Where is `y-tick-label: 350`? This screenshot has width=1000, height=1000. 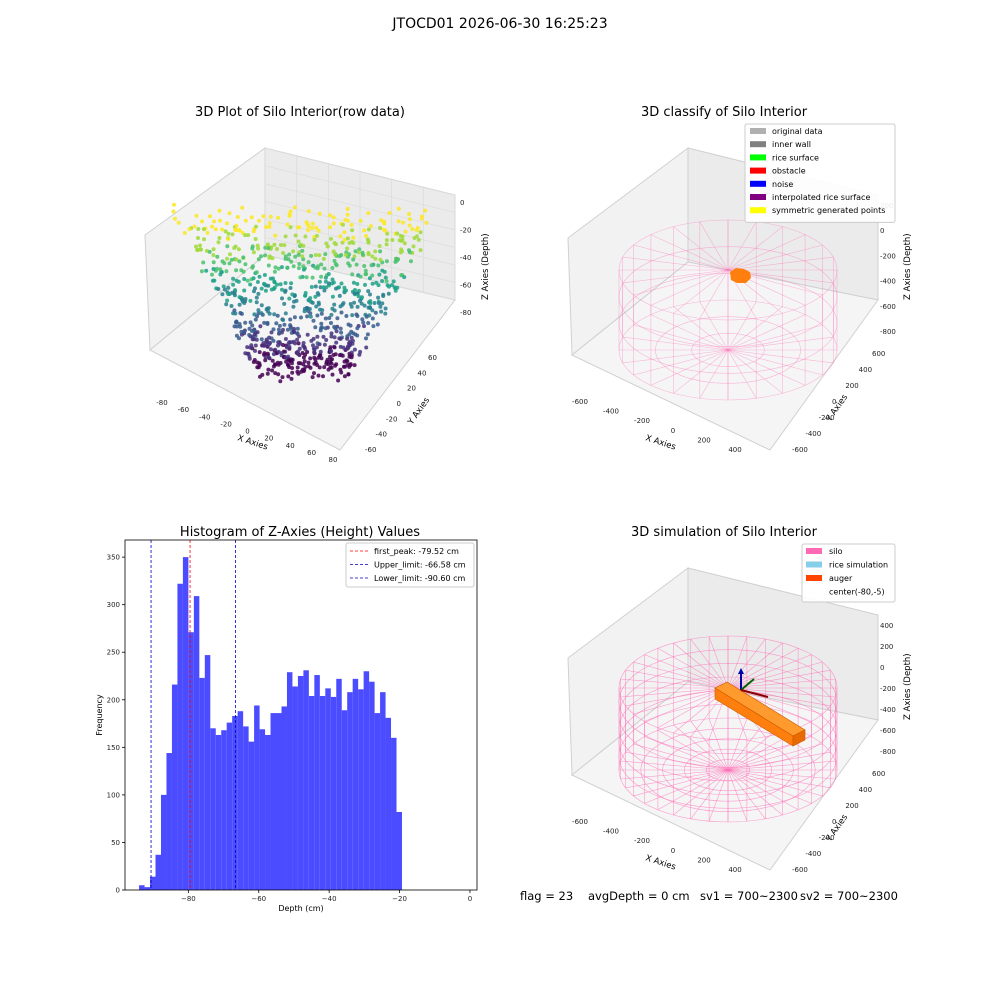 y-tick-label: 350 is located at coordinates (113, 558).